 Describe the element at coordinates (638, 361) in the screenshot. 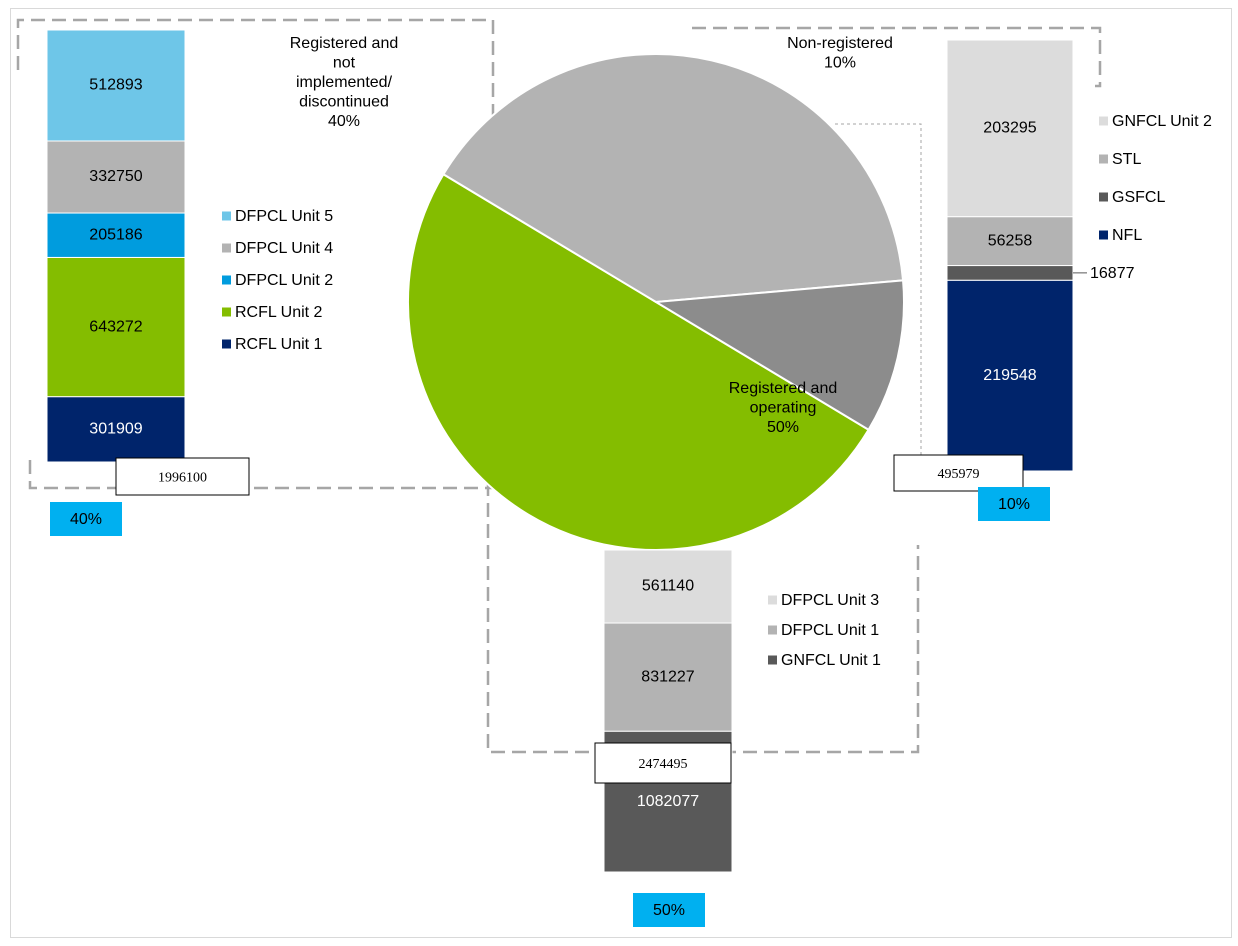

I see `pie-slice-registered-and-operating` at that location.